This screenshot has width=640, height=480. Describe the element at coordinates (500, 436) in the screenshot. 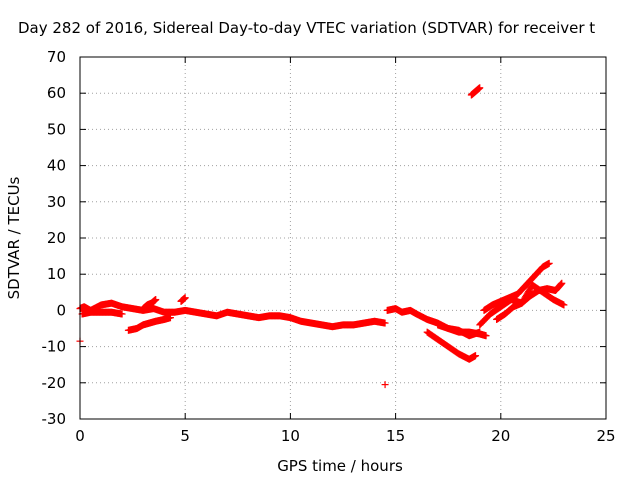

I see `x-tick-label: 20` at that location.